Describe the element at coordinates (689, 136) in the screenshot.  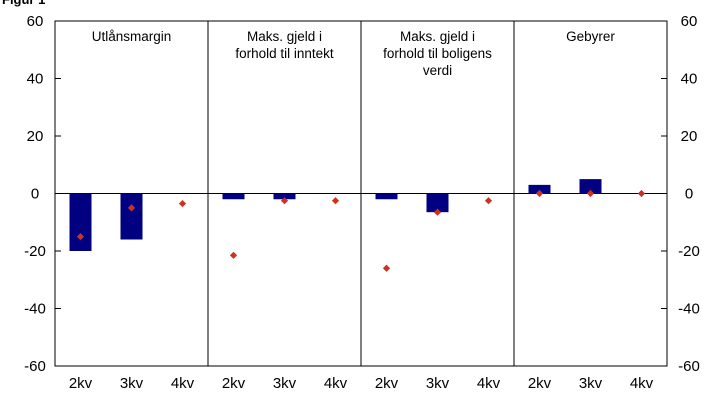
I see `y-tick-label-right: 20` at that location.